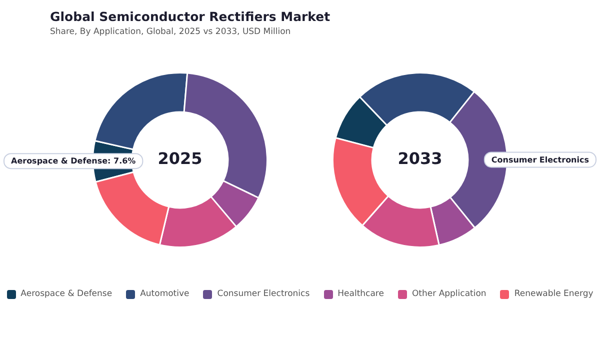  I want to click on legend-label: Consumer Electronics, so click(263, 294).